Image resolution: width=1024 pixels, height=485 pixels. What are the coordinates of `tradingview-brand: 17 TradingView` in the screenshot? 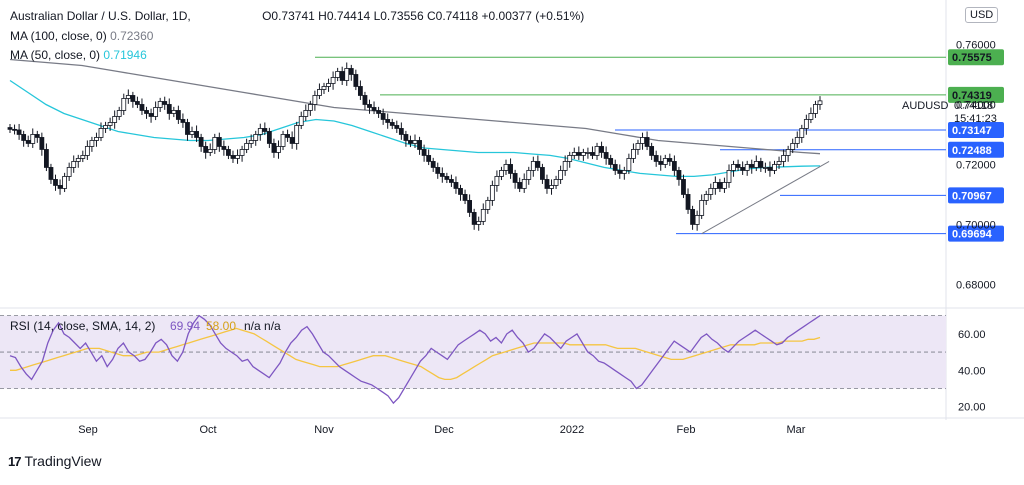 It's located at (55, 461).